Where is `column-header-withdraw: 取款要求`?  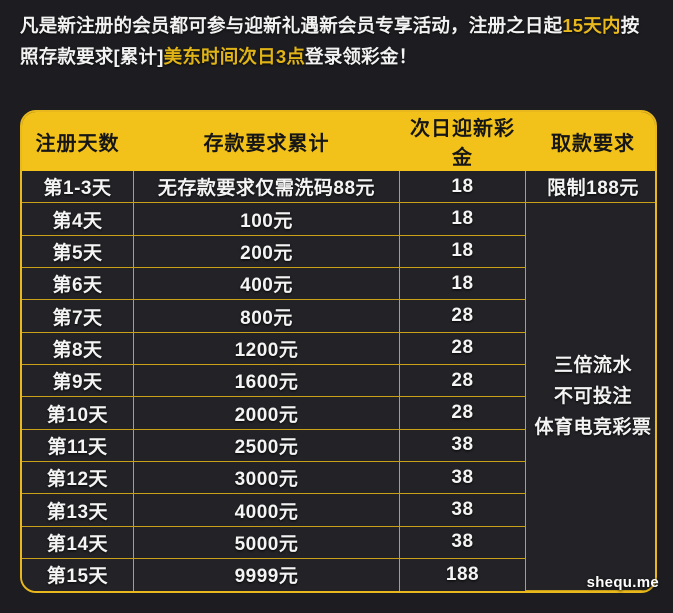
column-header-withdraw: 取款要求 is located at coordinates (590, 141).